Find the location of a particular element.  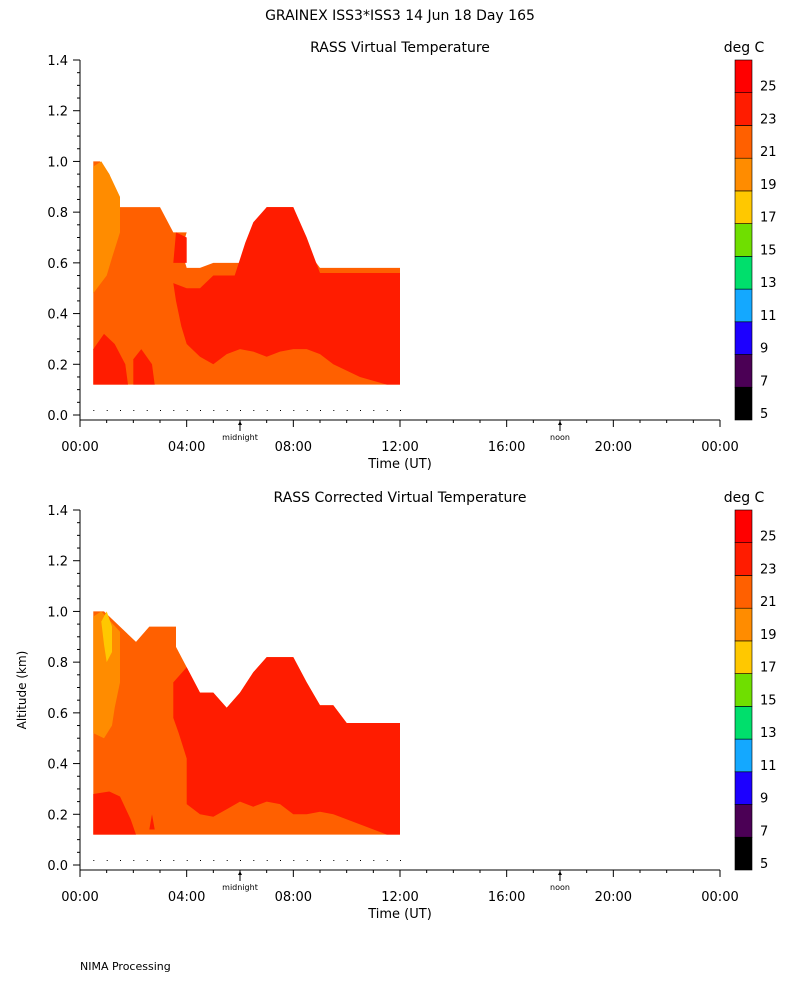

sample-dots is located at coordinates (247, 860).